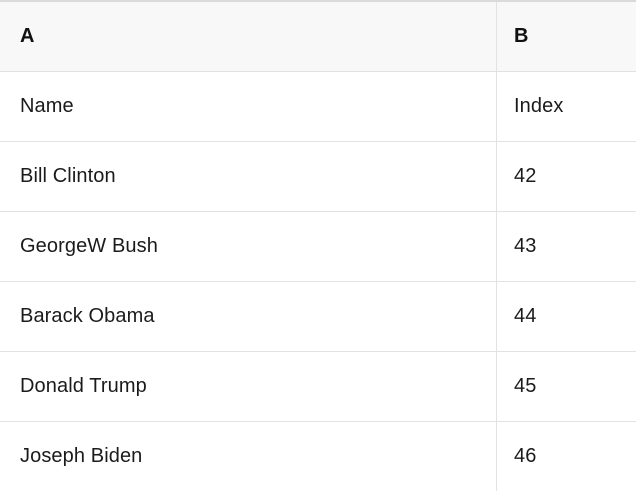 This screenshot has height=491, width=636. I want to click on table-row: GeorgeW Bush 43, so click(318, 247).